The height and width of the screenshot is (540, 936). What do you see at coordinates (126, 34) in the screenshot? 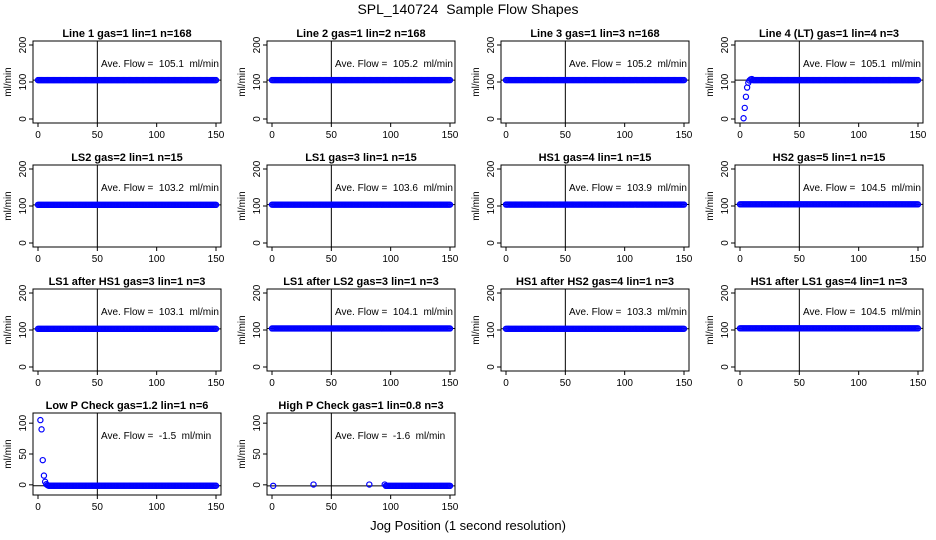
I see `panel-title: Line 1 gas=1 lin=1 n=168` at bounding box center [126, 34].